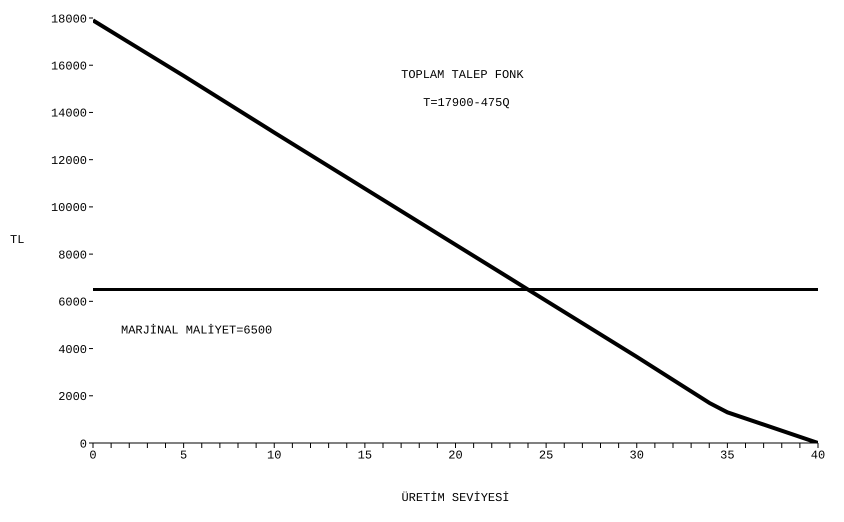  I want to click on x-tick-label: 25, so click(546, 455).